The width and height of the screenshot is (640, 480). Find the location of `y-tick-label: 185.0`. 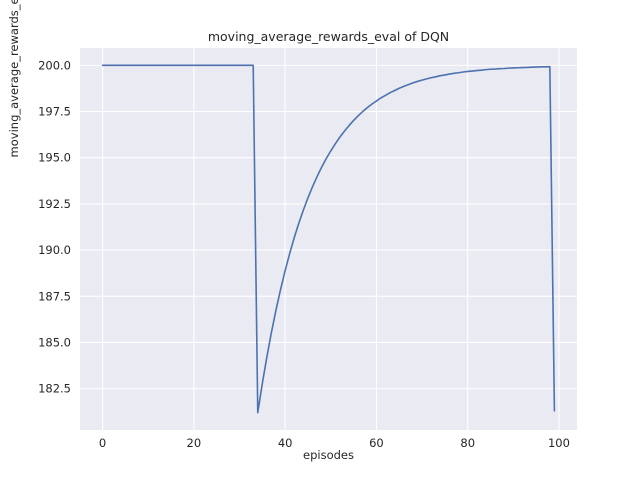

y-tick-label: 185.0 is located at coordinates (54, 342).